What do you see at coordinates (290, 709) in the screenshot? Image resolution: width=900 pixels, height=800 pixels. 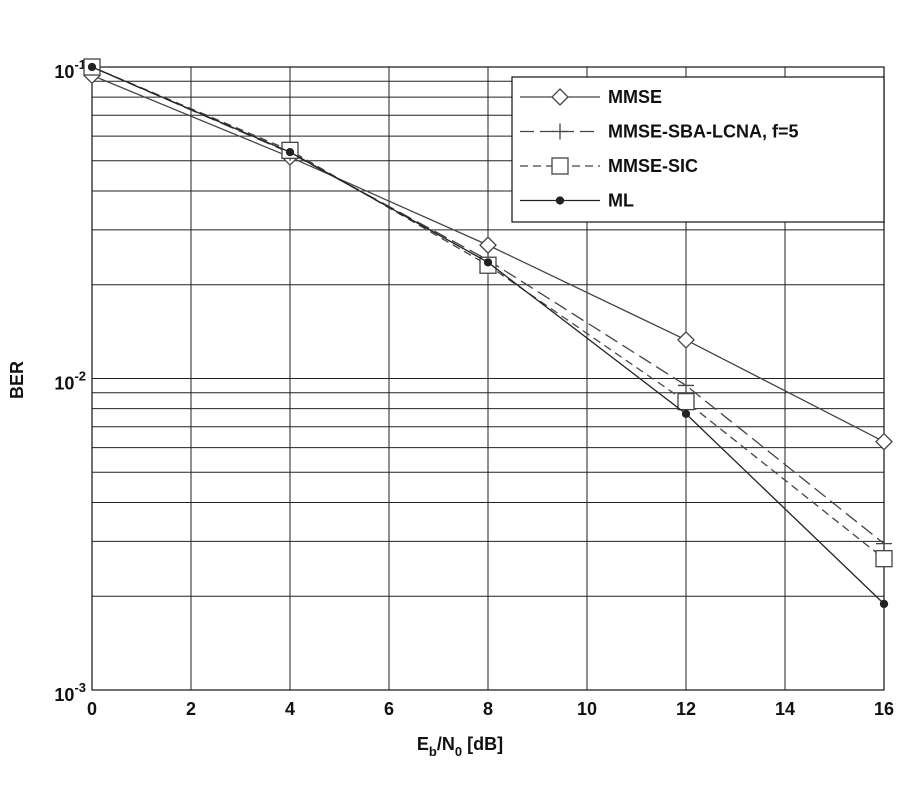 I see `x-tick-label: 4` at bounding box center [290, 709].